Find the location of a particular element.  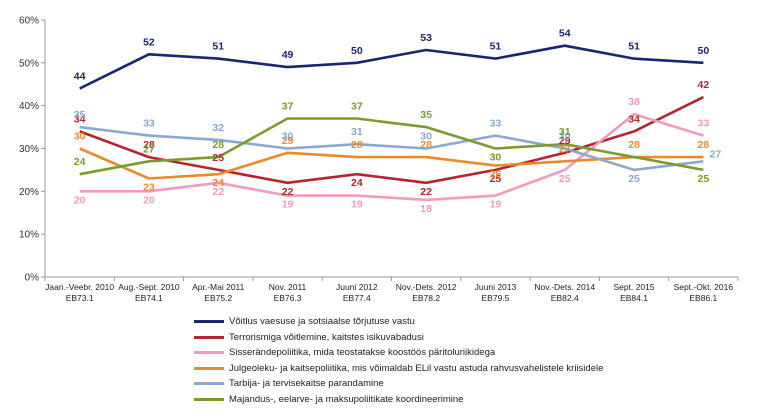

y-tick-label: 30% is located at coordinates (29, 149).